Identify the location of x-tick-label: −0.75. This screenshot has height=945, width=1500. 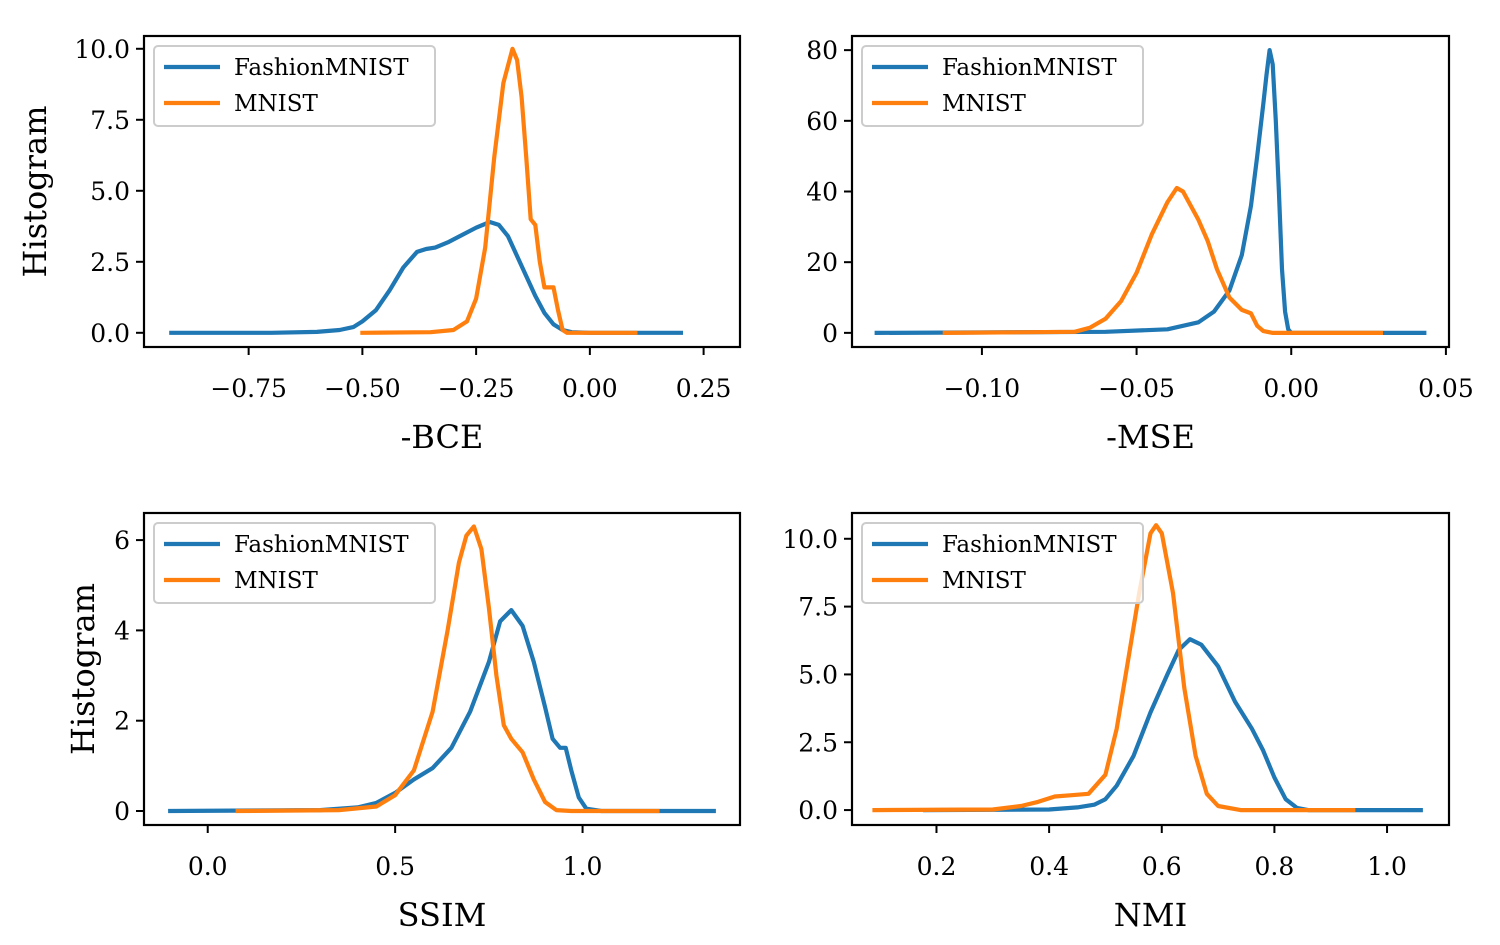
(248, 388).